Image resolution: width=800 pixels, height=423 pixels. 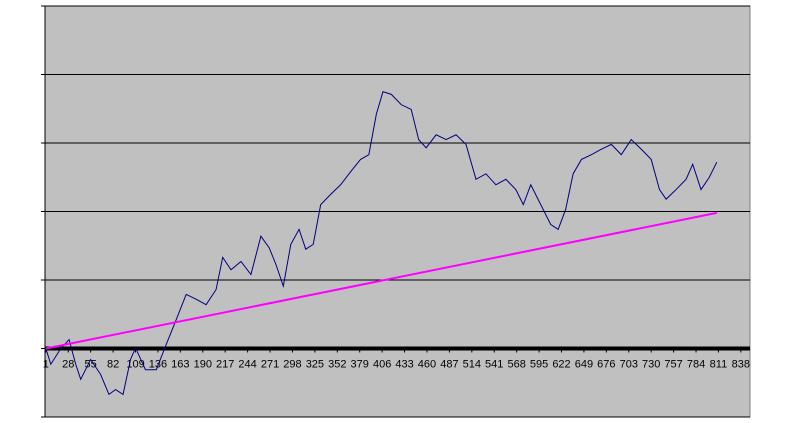 I want to click on x-tick-label: 352, so click(x=337, y=364).